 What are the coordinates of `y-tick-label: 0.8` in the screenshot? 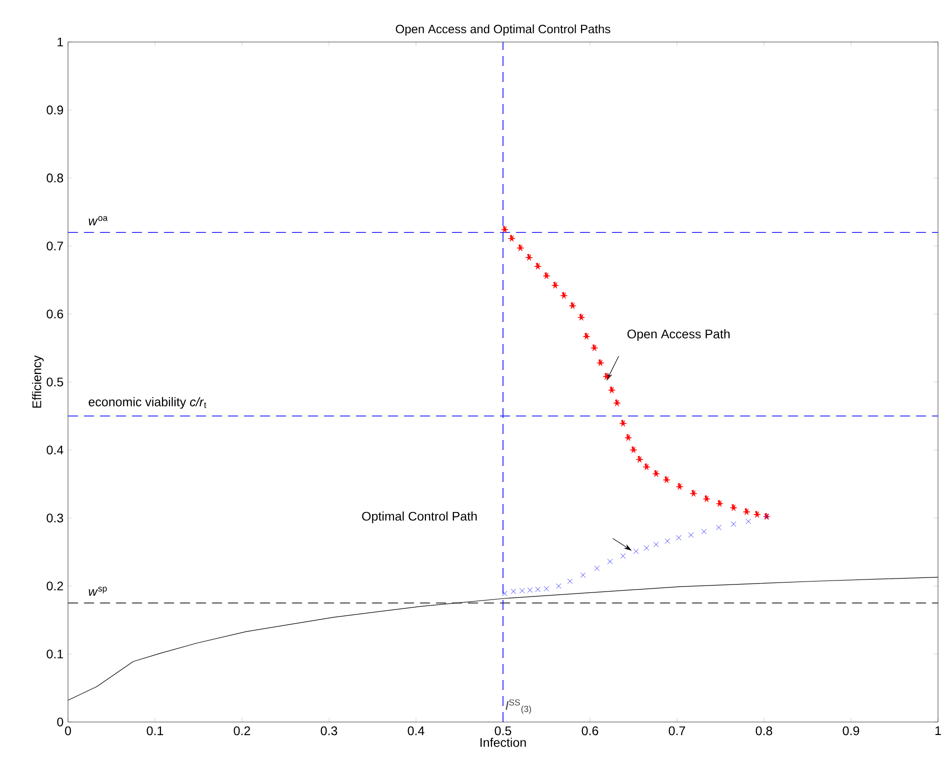 It's located at (55, 178).